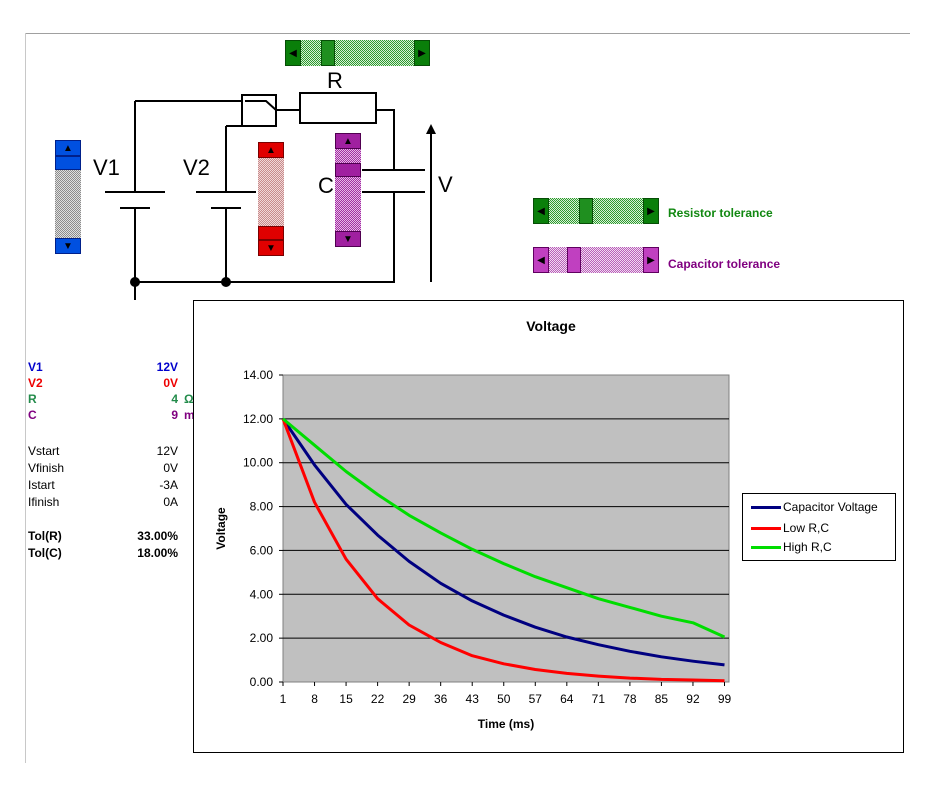 The width and height of the screenshot is (935, 794). Describe the element at coordinates (35, 367) in the screenshot. I see `label: V1` at that location.